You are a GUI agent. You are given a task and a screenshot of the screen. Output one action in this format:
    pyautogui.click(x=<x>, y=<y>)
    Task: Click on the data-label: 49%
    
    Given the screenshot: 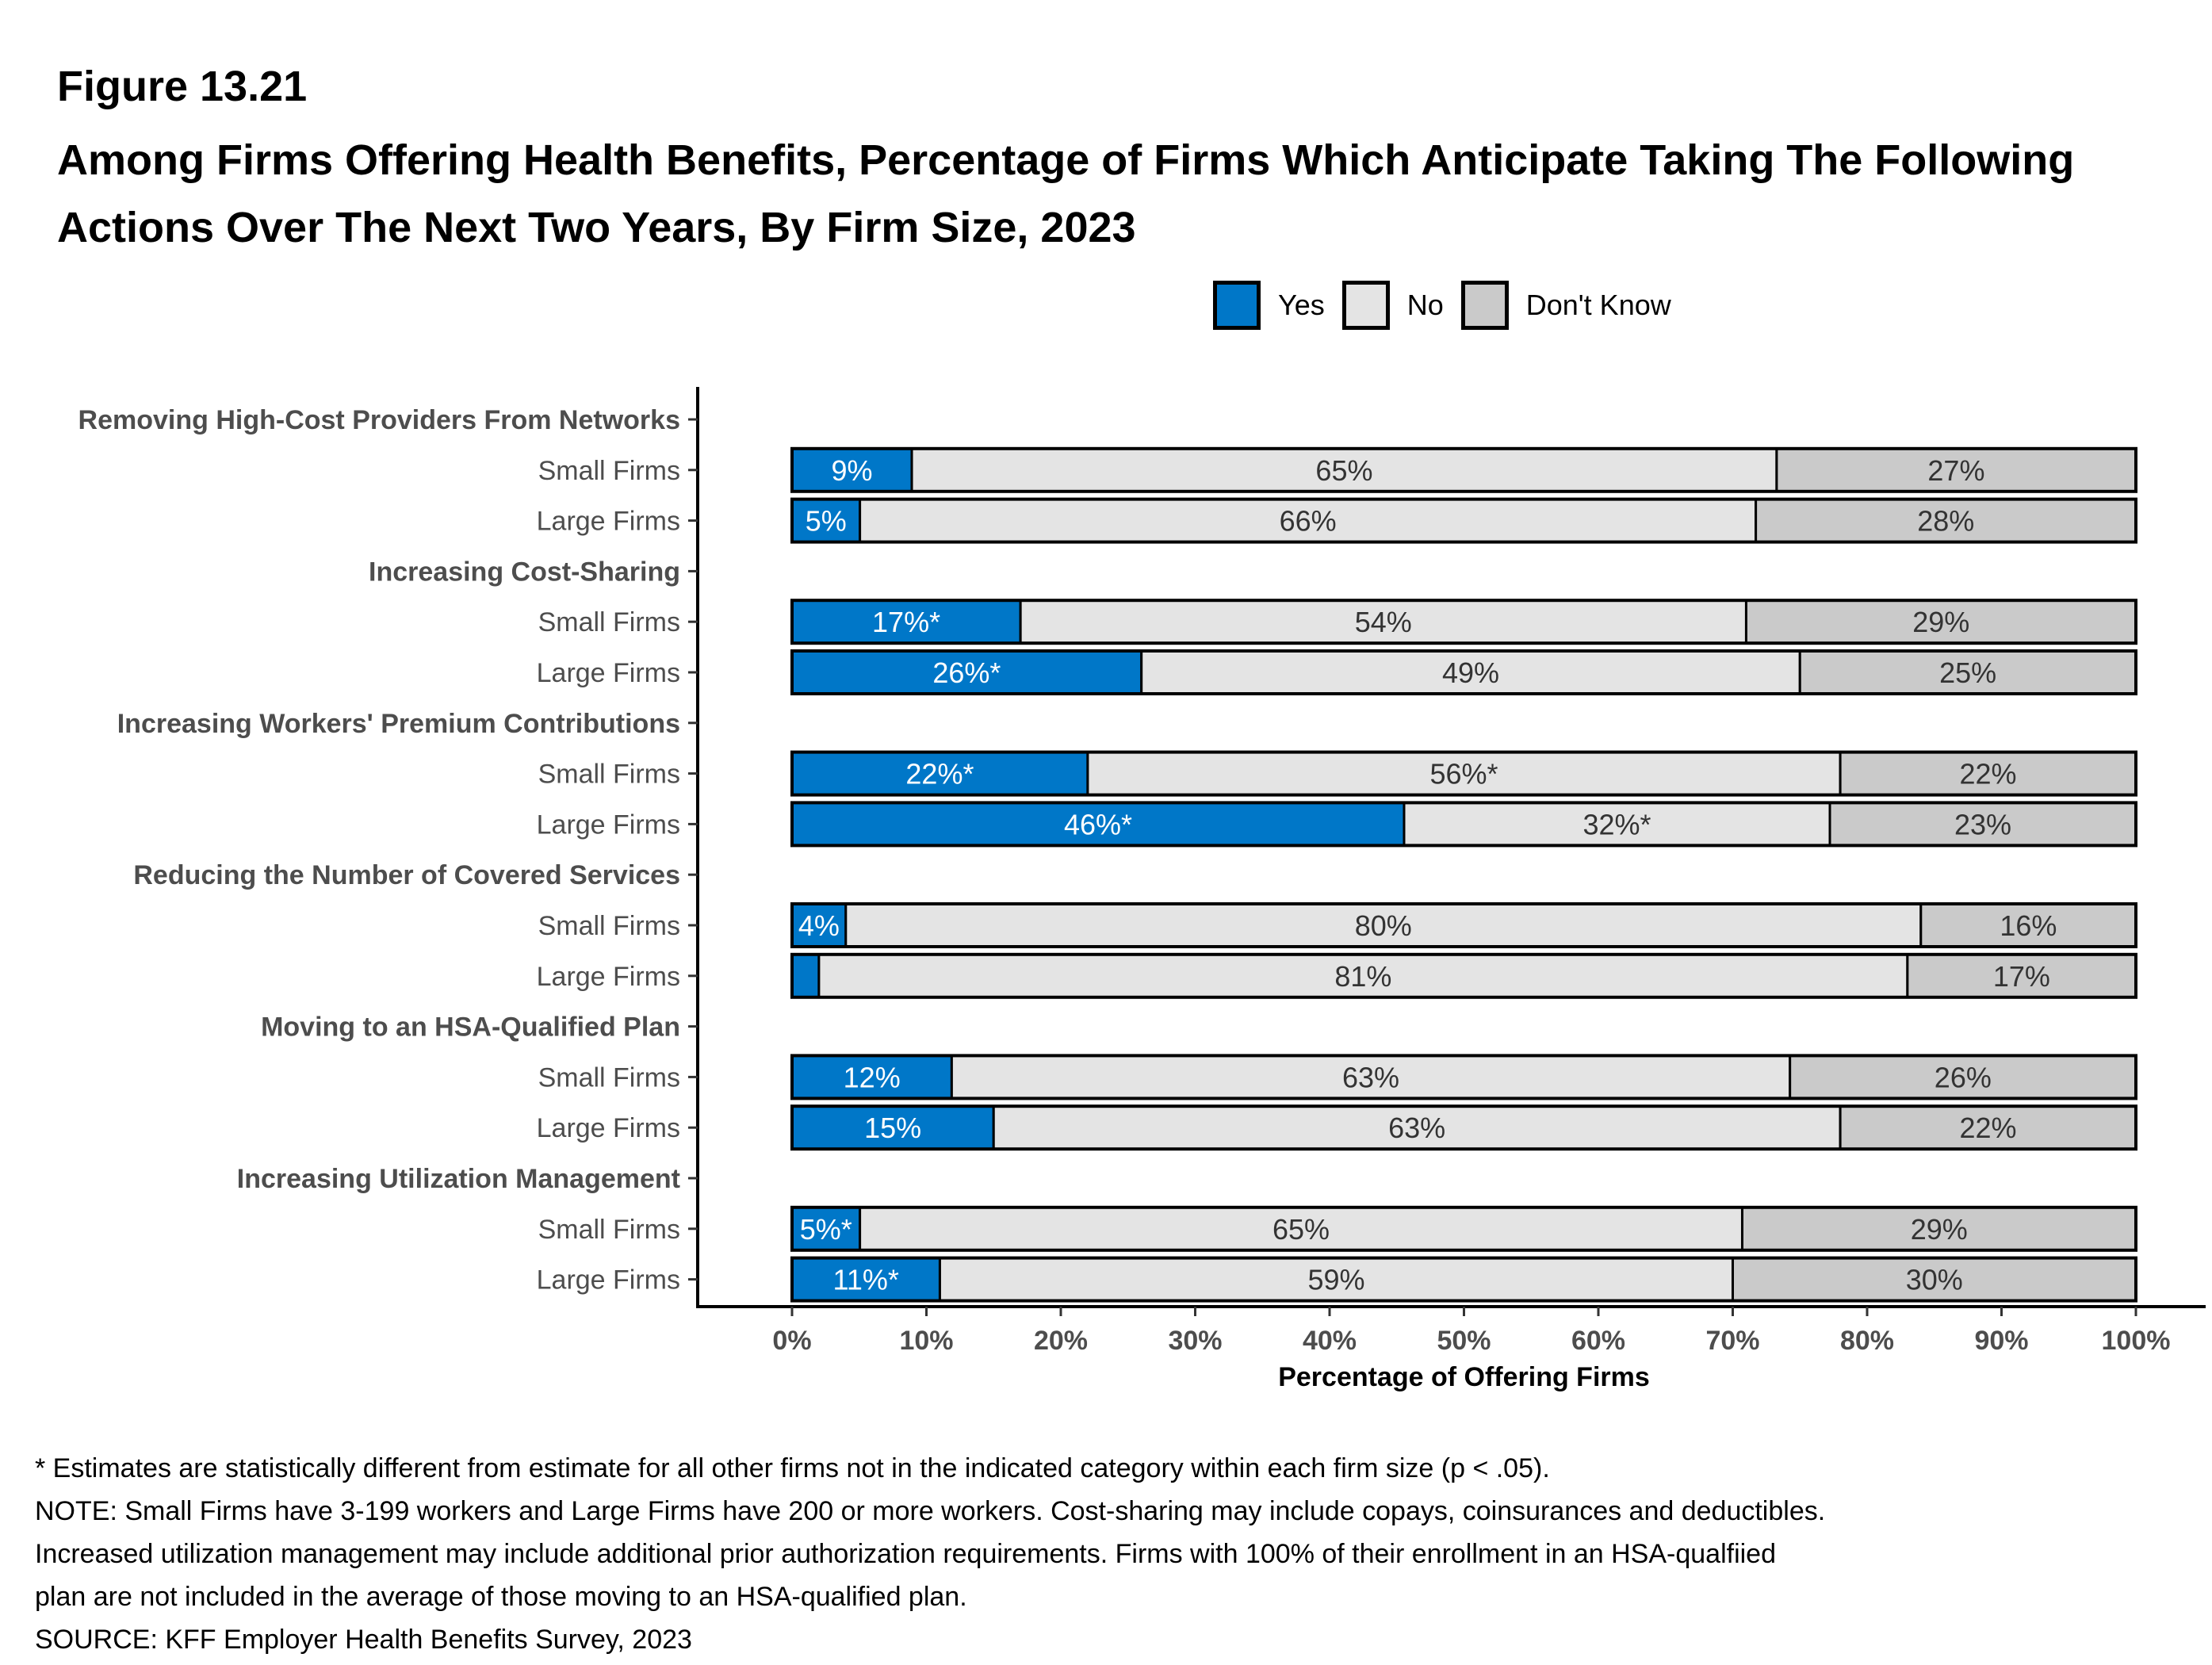 What is the action you would take?
    pyautogui.click(x=1471, y=672)
    